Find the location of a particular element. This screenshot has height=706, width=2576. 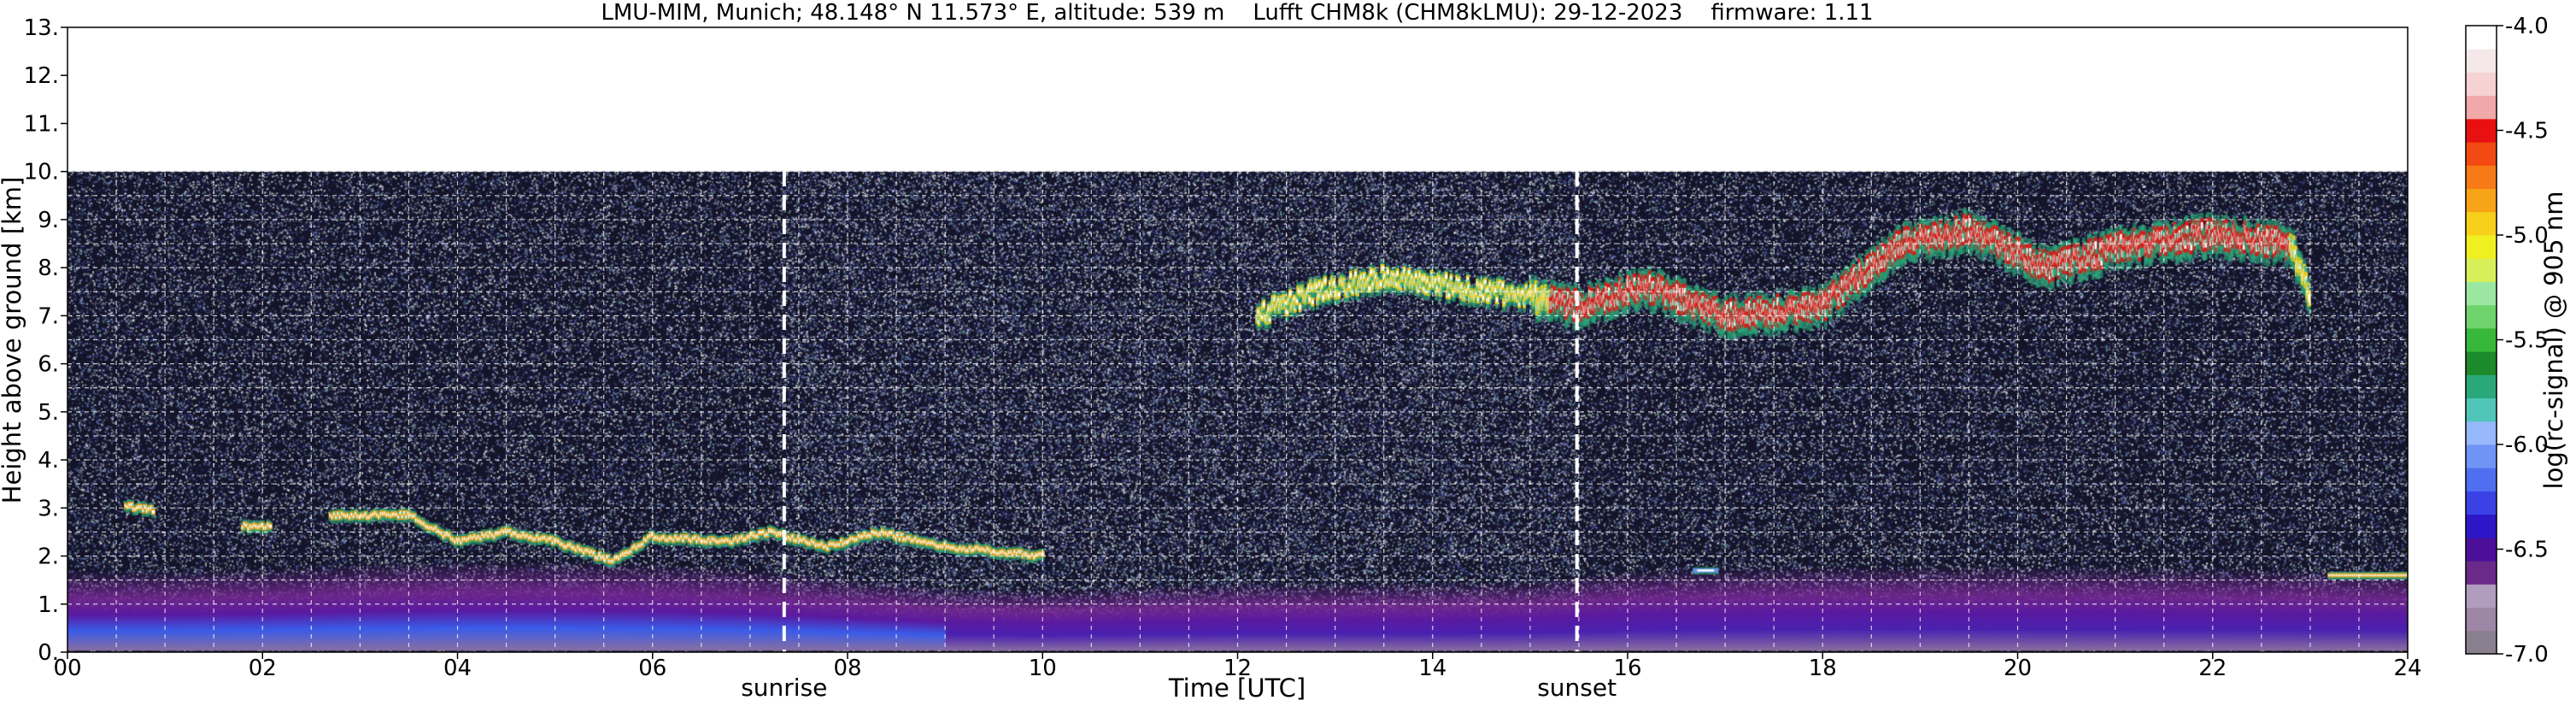

y-tick-label: 7. is located at coordinates (48, 316).